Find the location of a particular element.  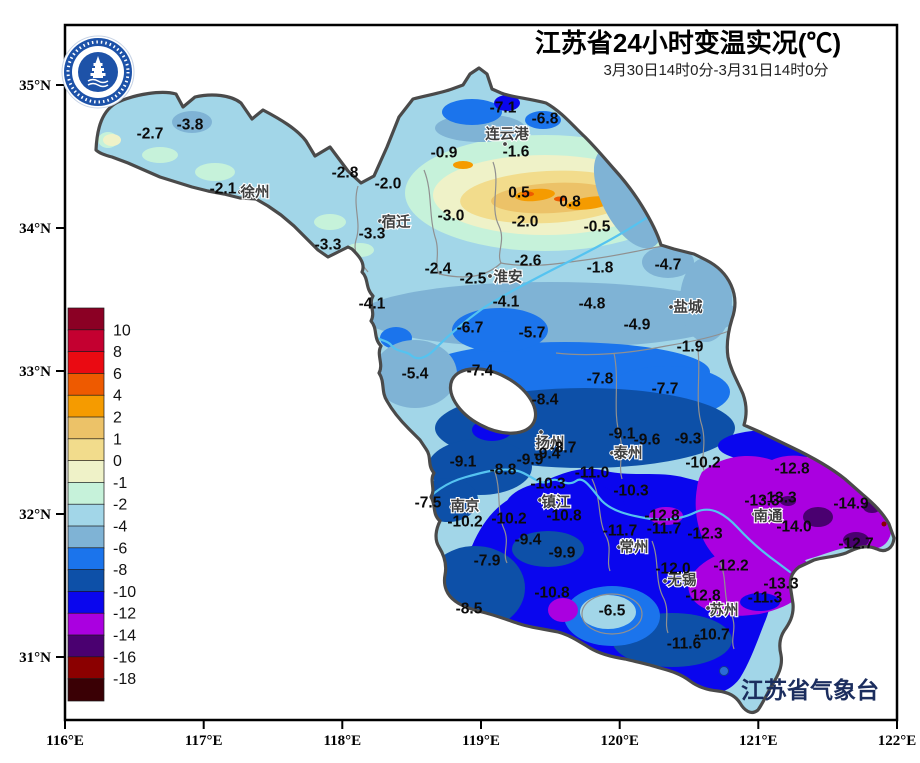

station-value: -11.7 is located at coordinates (620, 531).